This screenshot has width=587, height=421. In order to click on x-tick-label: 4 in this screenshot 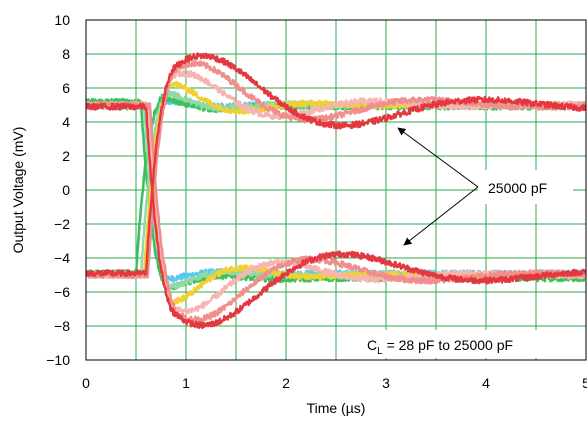, I will do `click(486, 383)`.